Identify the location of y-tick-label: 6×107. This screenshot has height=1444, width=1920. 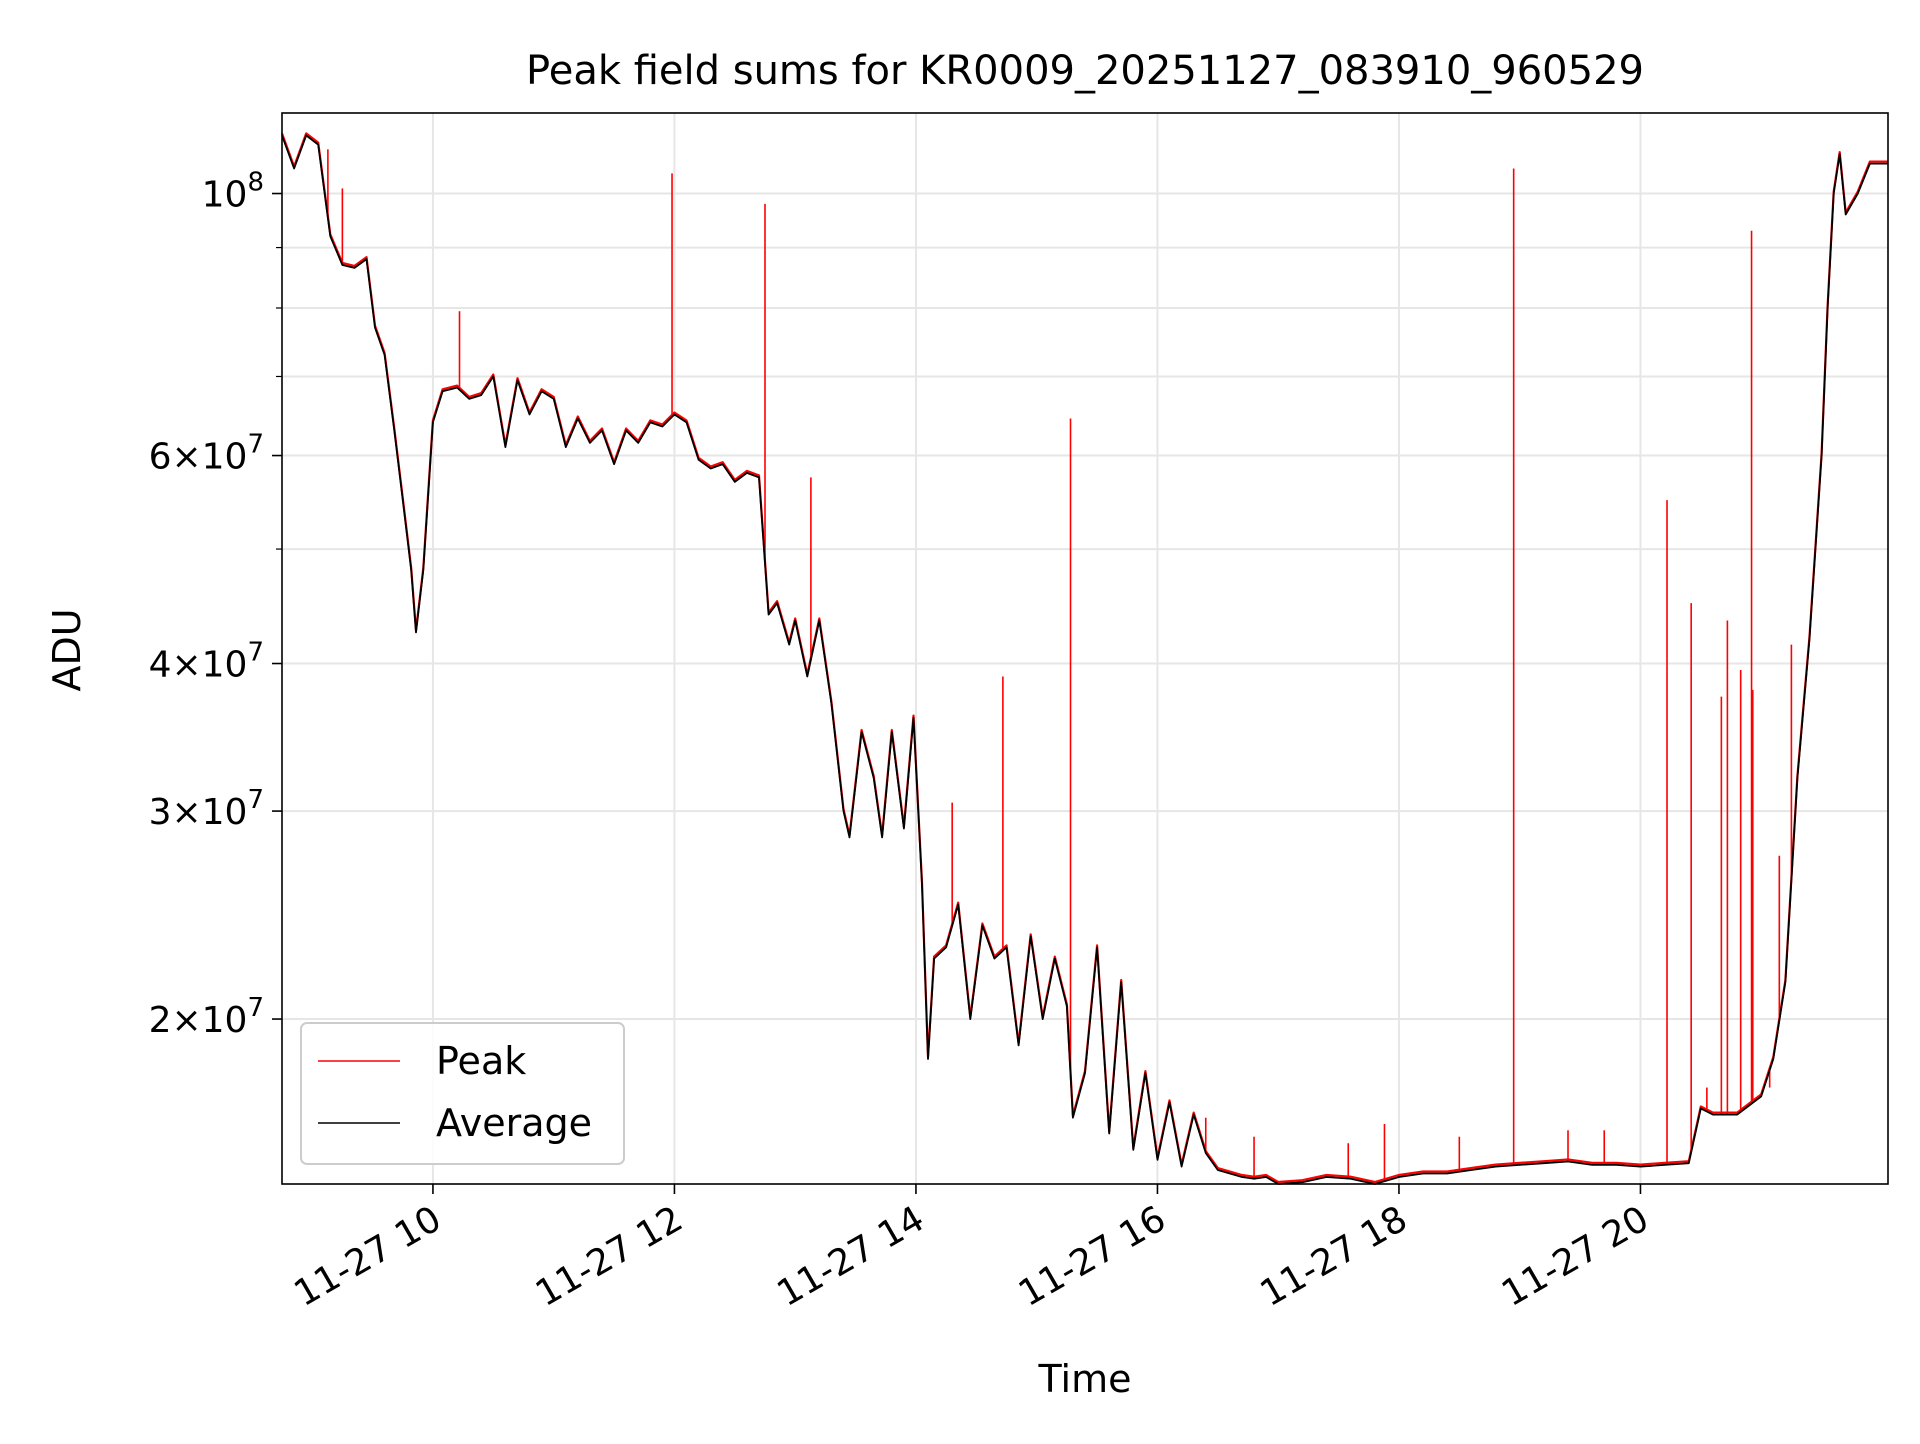
(206, 454).